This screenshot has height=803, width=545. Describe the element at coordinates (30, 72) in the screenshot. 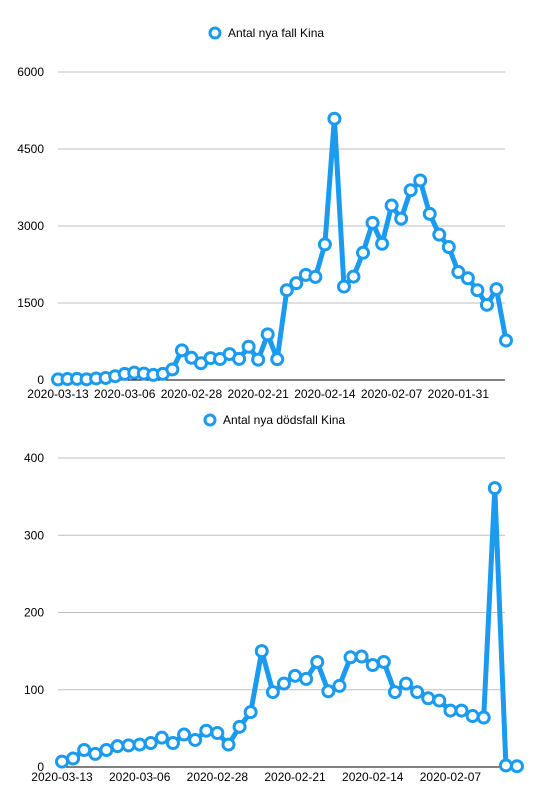

I see `y-tick-label: 6000` at that location.